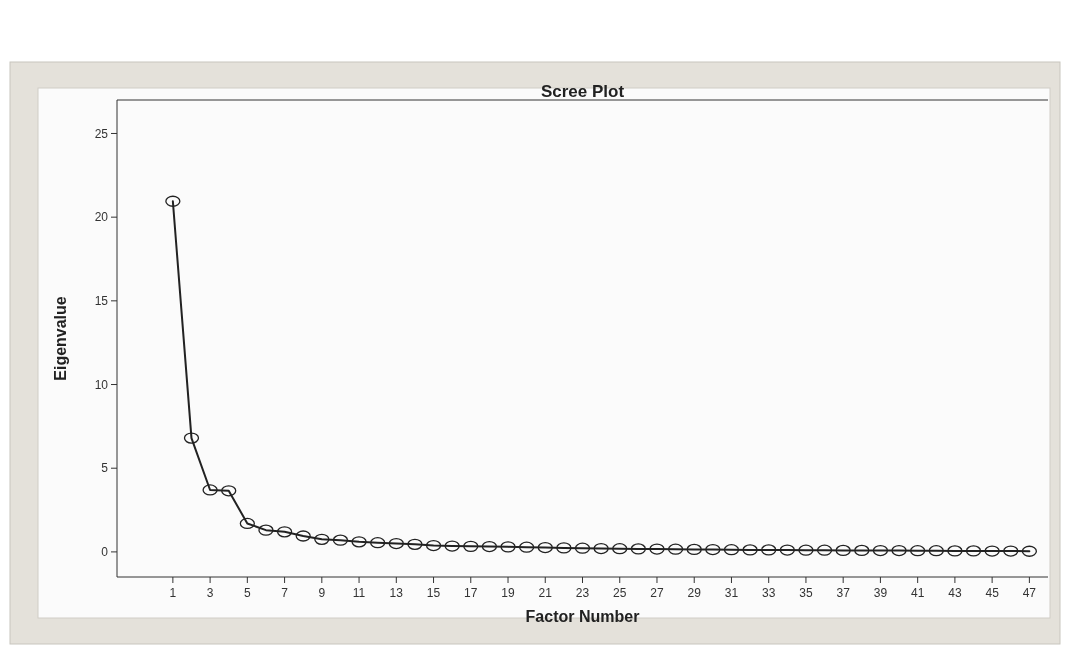 Image resolution: width=1065 pixels, height=653 pixels. What do you see at coordinates (173, 593) in the screenshot?
I see `x-tick-label: 1` at bounding box center [173, 593].